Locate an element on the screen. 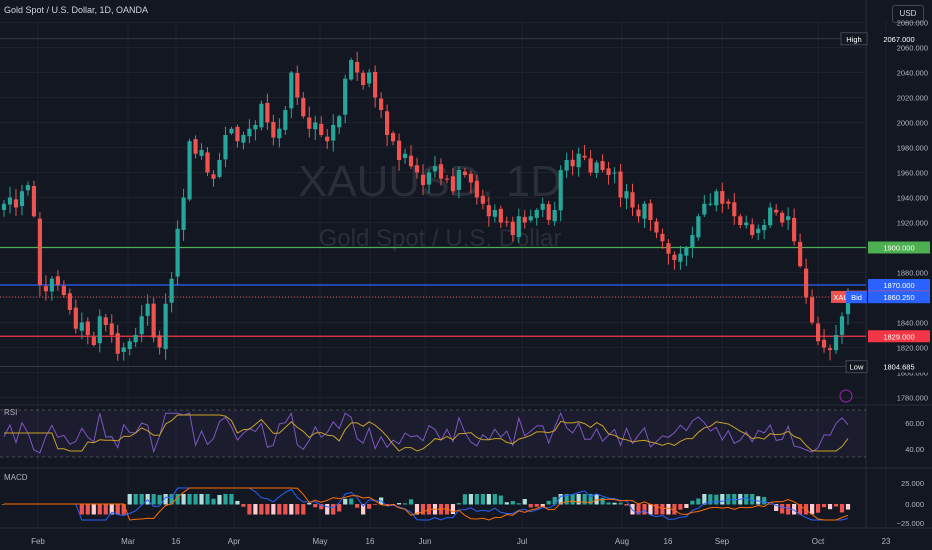 The image size is (932, 550). y-tick-label: 2040.000 is located at coordinates (912, 73).